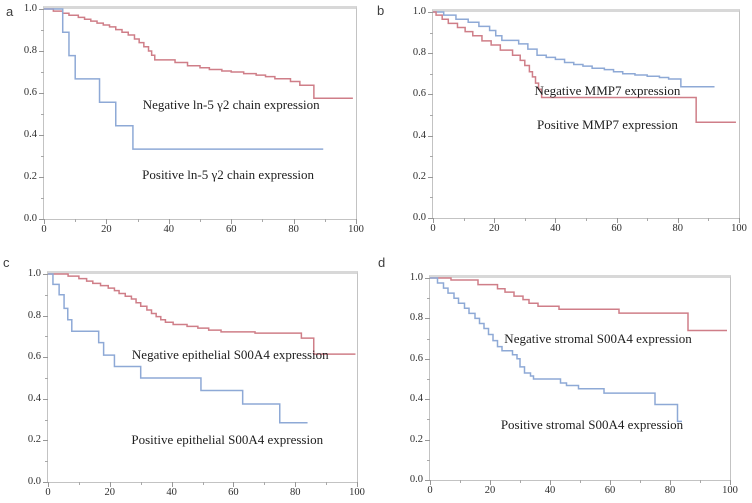 This screenshot has height=503, width=752. Describe the element at coordinates (201, 314) in the screenshot. I see `curve-negative` at that location.